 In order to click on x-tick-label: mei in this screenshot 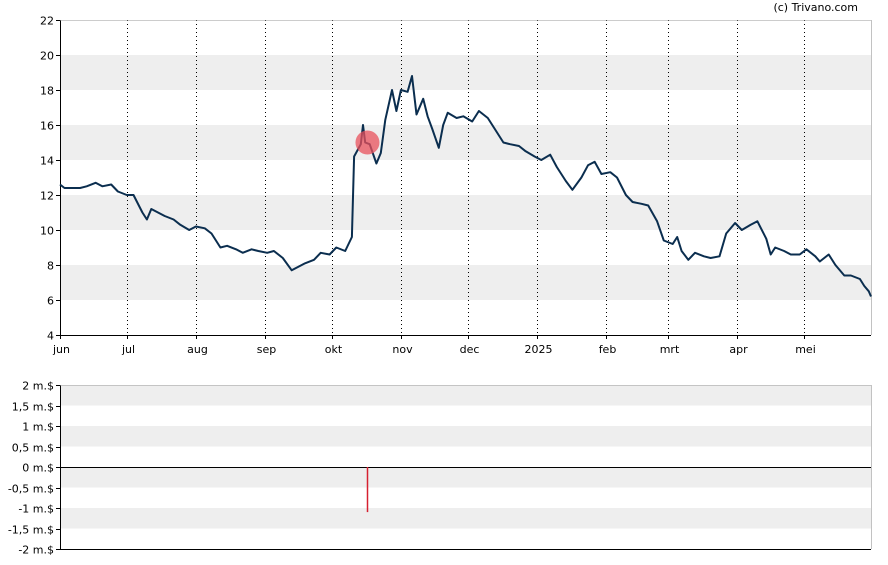, I will do `click(805, 349)`.